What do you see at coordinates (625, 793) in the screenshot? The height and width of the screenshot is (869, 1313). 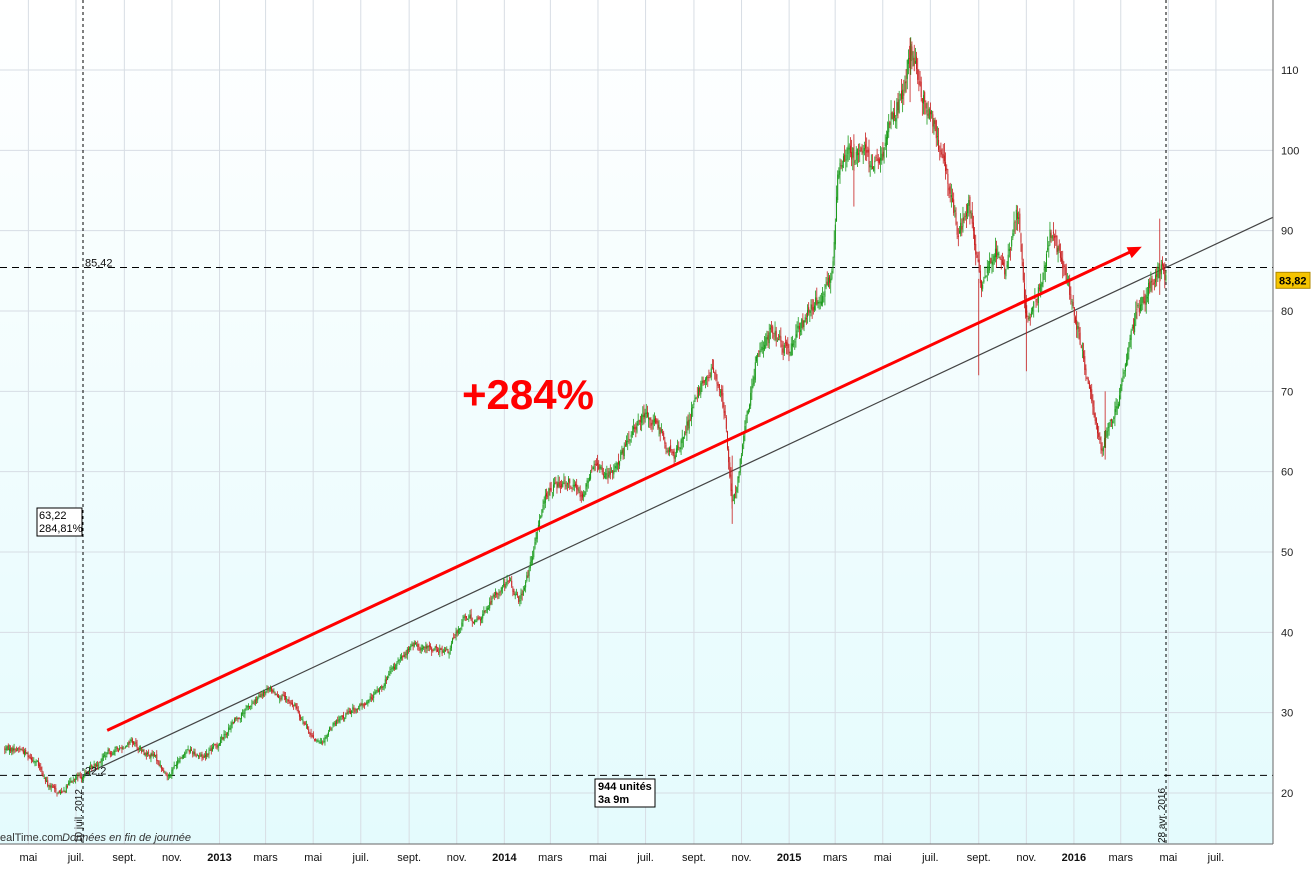 I see `duration-box` at bounding box center [625, 793].